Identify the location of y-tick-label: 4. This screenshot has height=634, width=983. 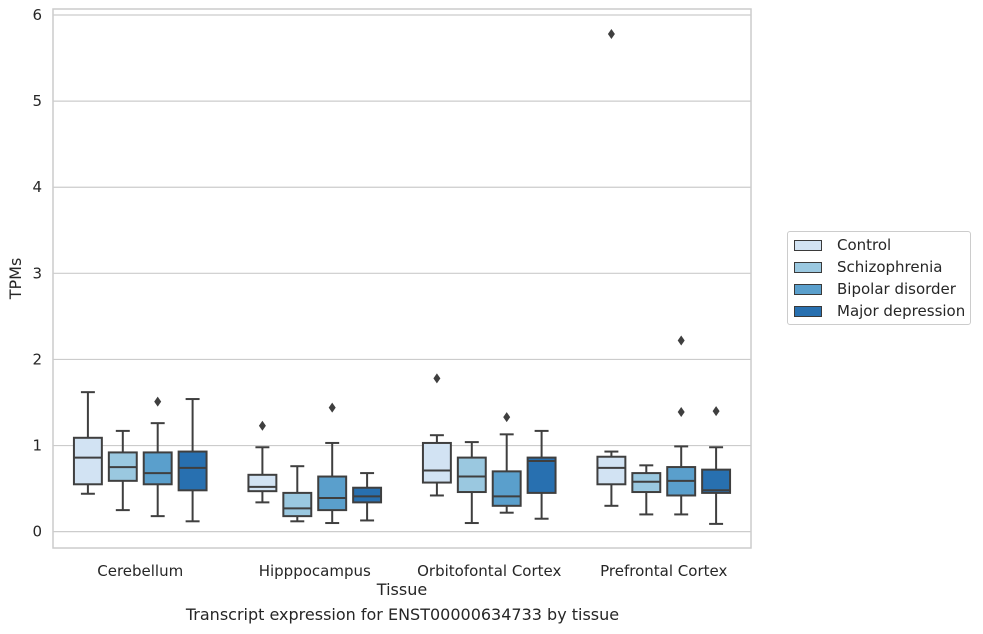
(37, 187).